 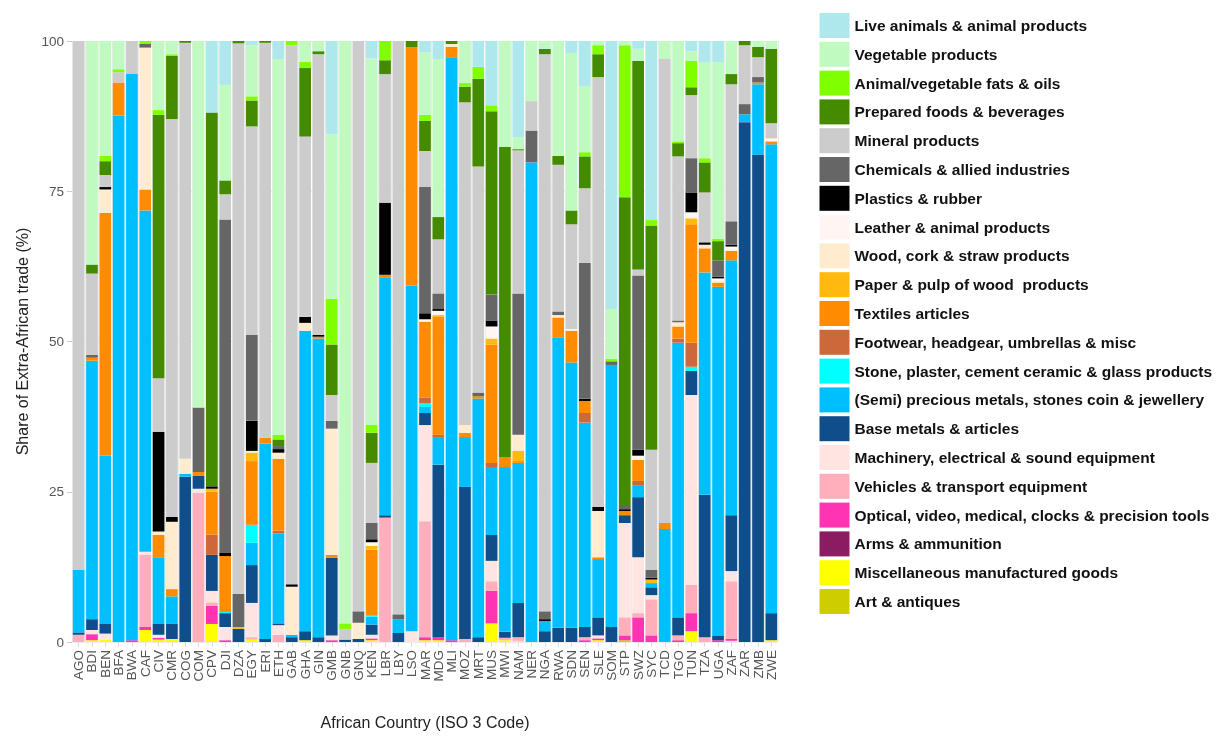 What do you see at coordinates (492, 665) in the screenshot?
I see `x-tick-label: MUS` at bounding box center [492, 665].